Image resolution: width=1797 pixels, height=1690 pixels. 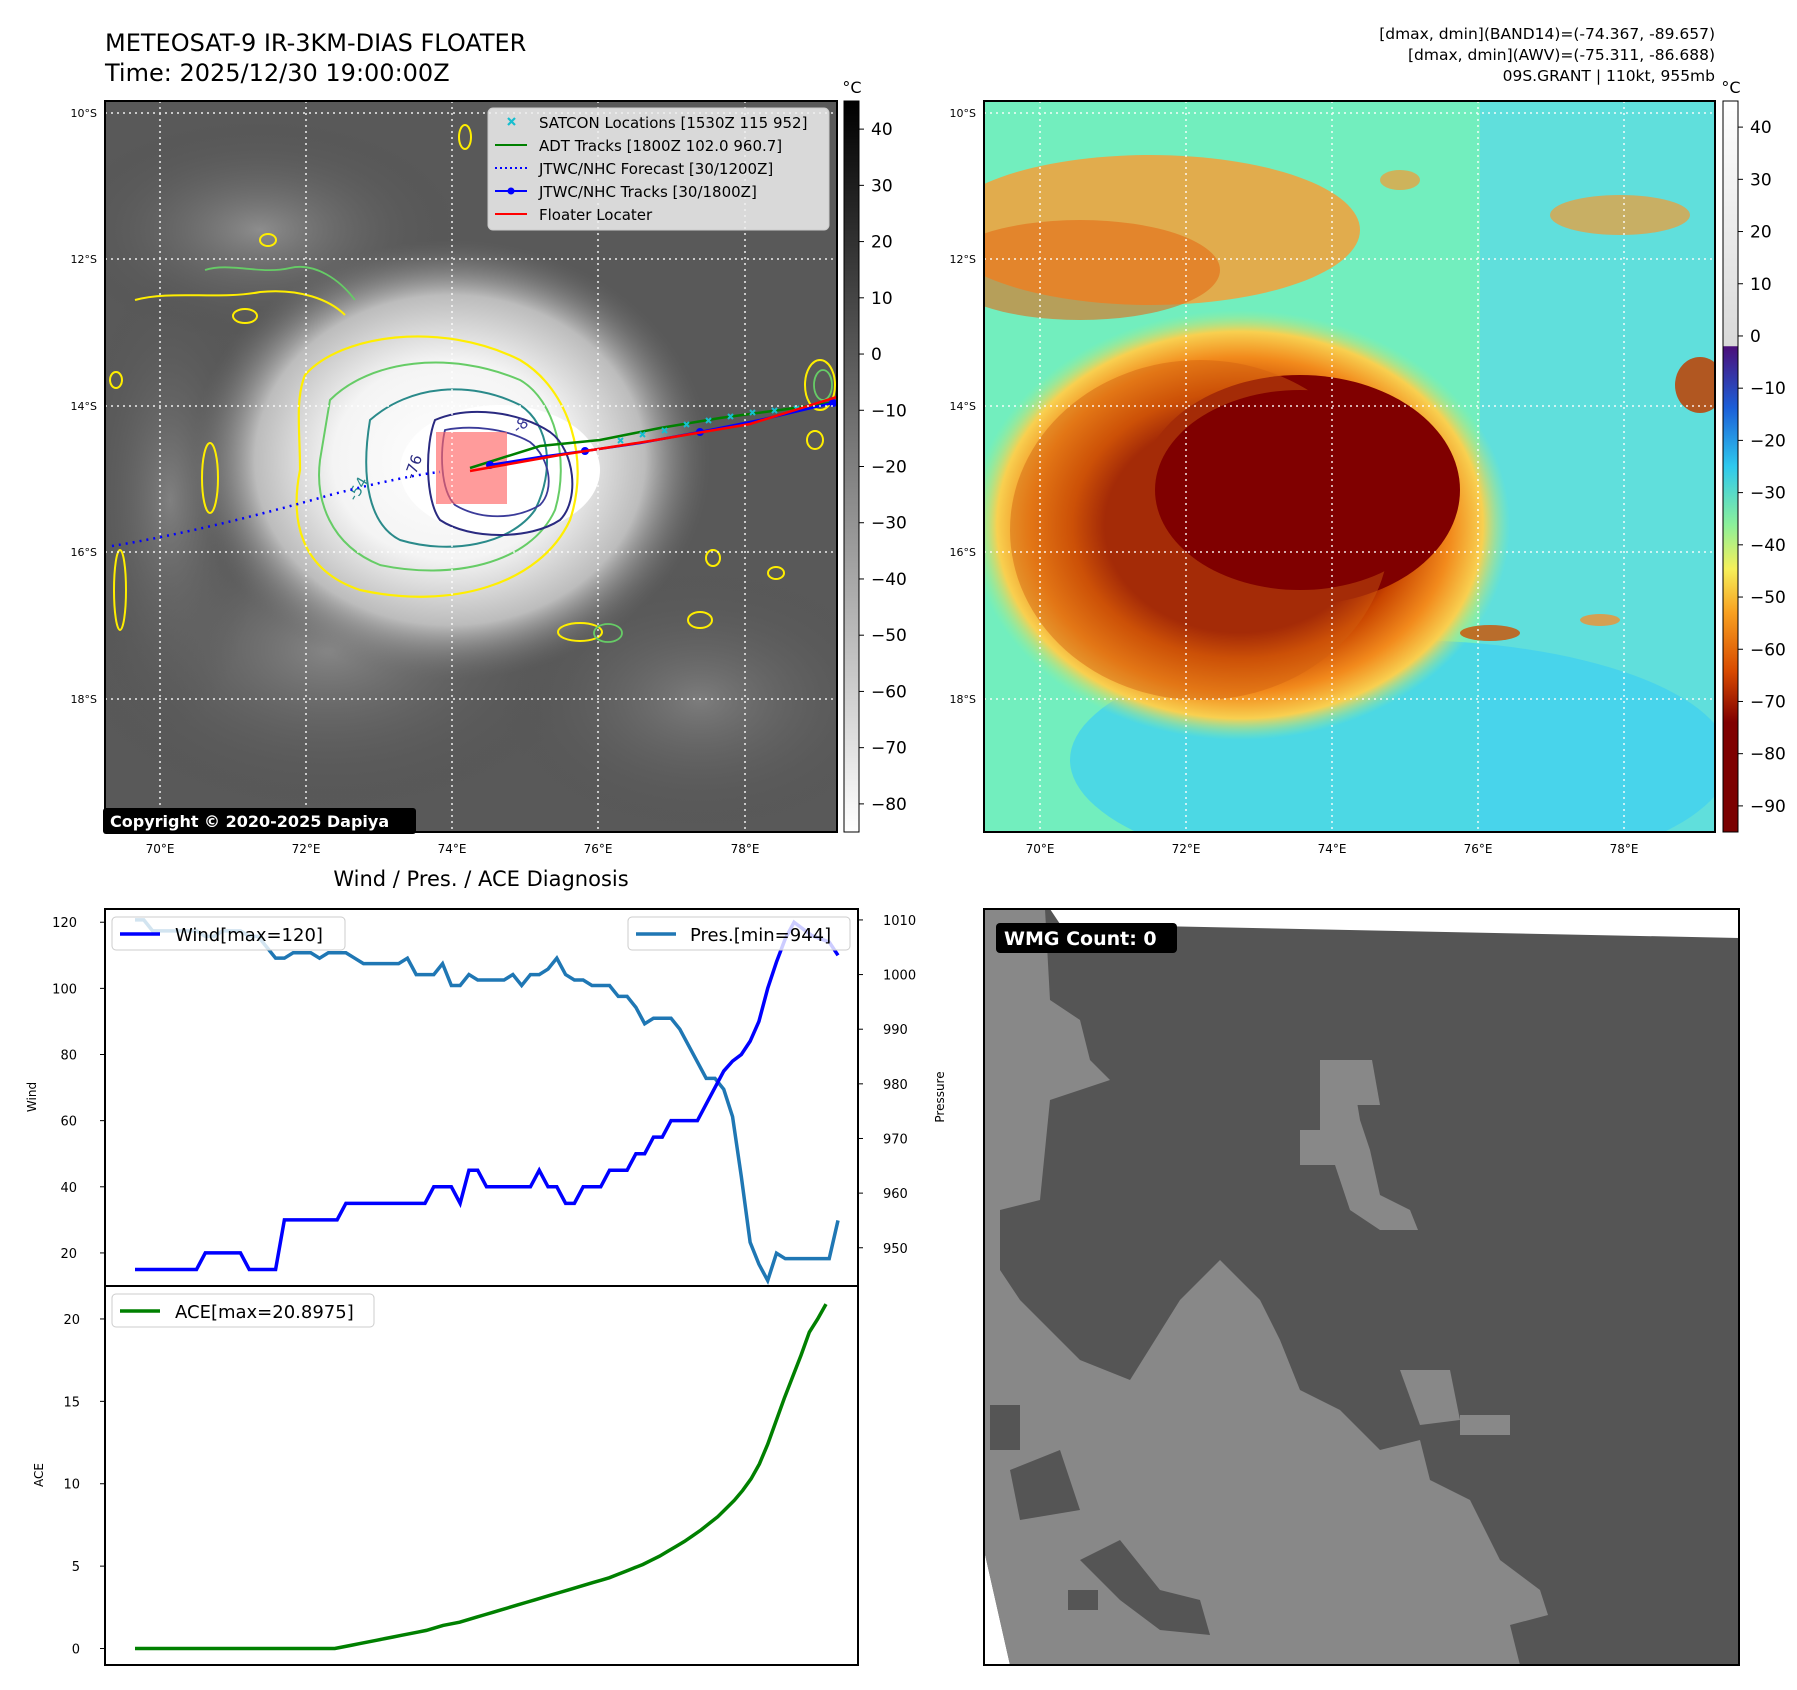 I want to click on wind-legend: Wind[max=120], so click(x=228, y=933).